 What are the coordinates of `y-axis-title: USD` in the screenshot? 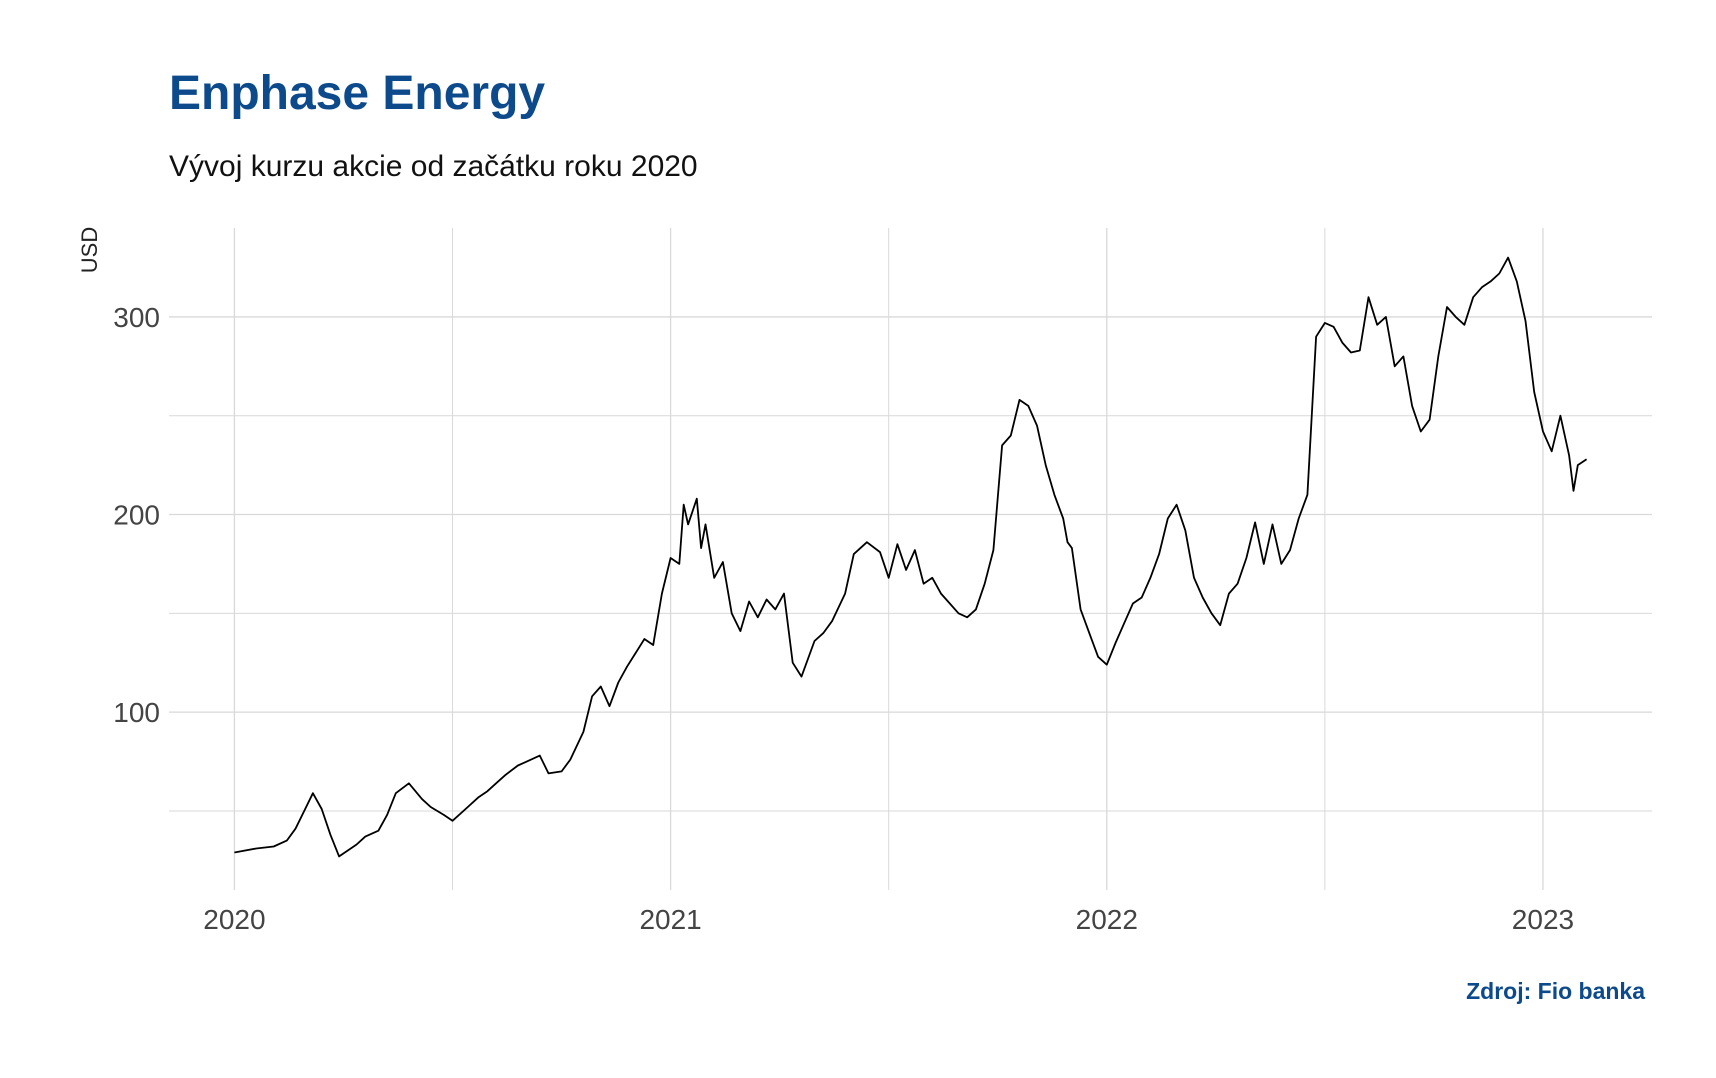 It's located at (89, 250).